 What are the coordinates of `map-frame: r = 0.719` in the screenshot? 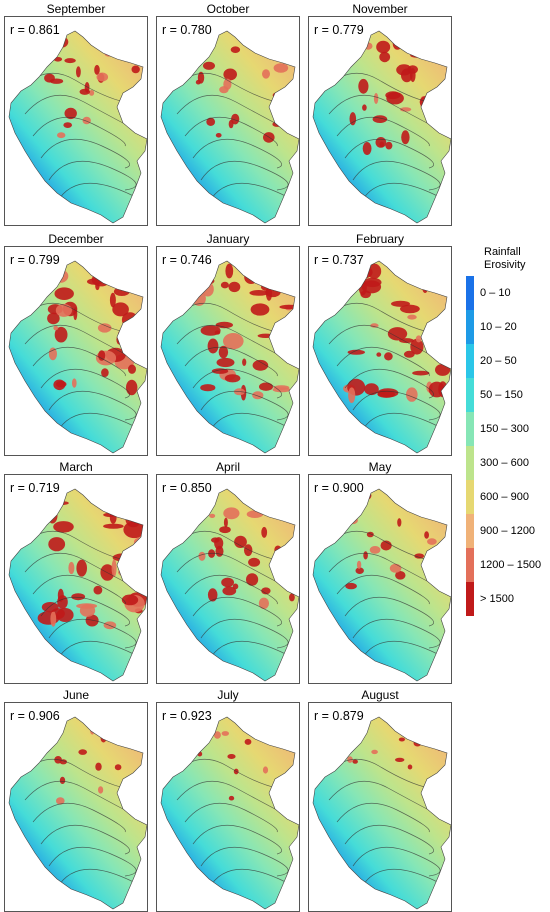 It's located at (76, 579).